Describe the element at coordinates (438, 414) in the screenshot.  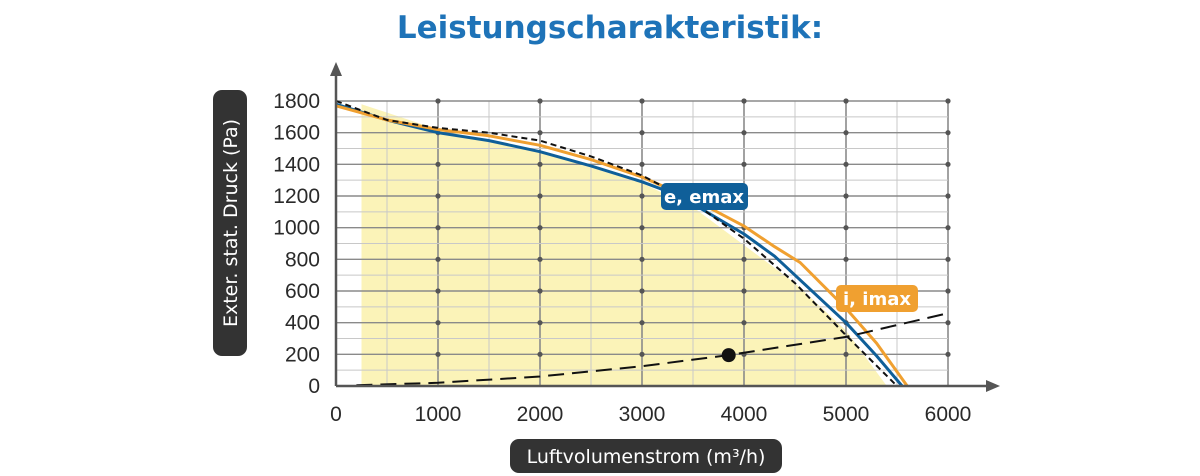
I see `x-tick-label: 1000` at that location.